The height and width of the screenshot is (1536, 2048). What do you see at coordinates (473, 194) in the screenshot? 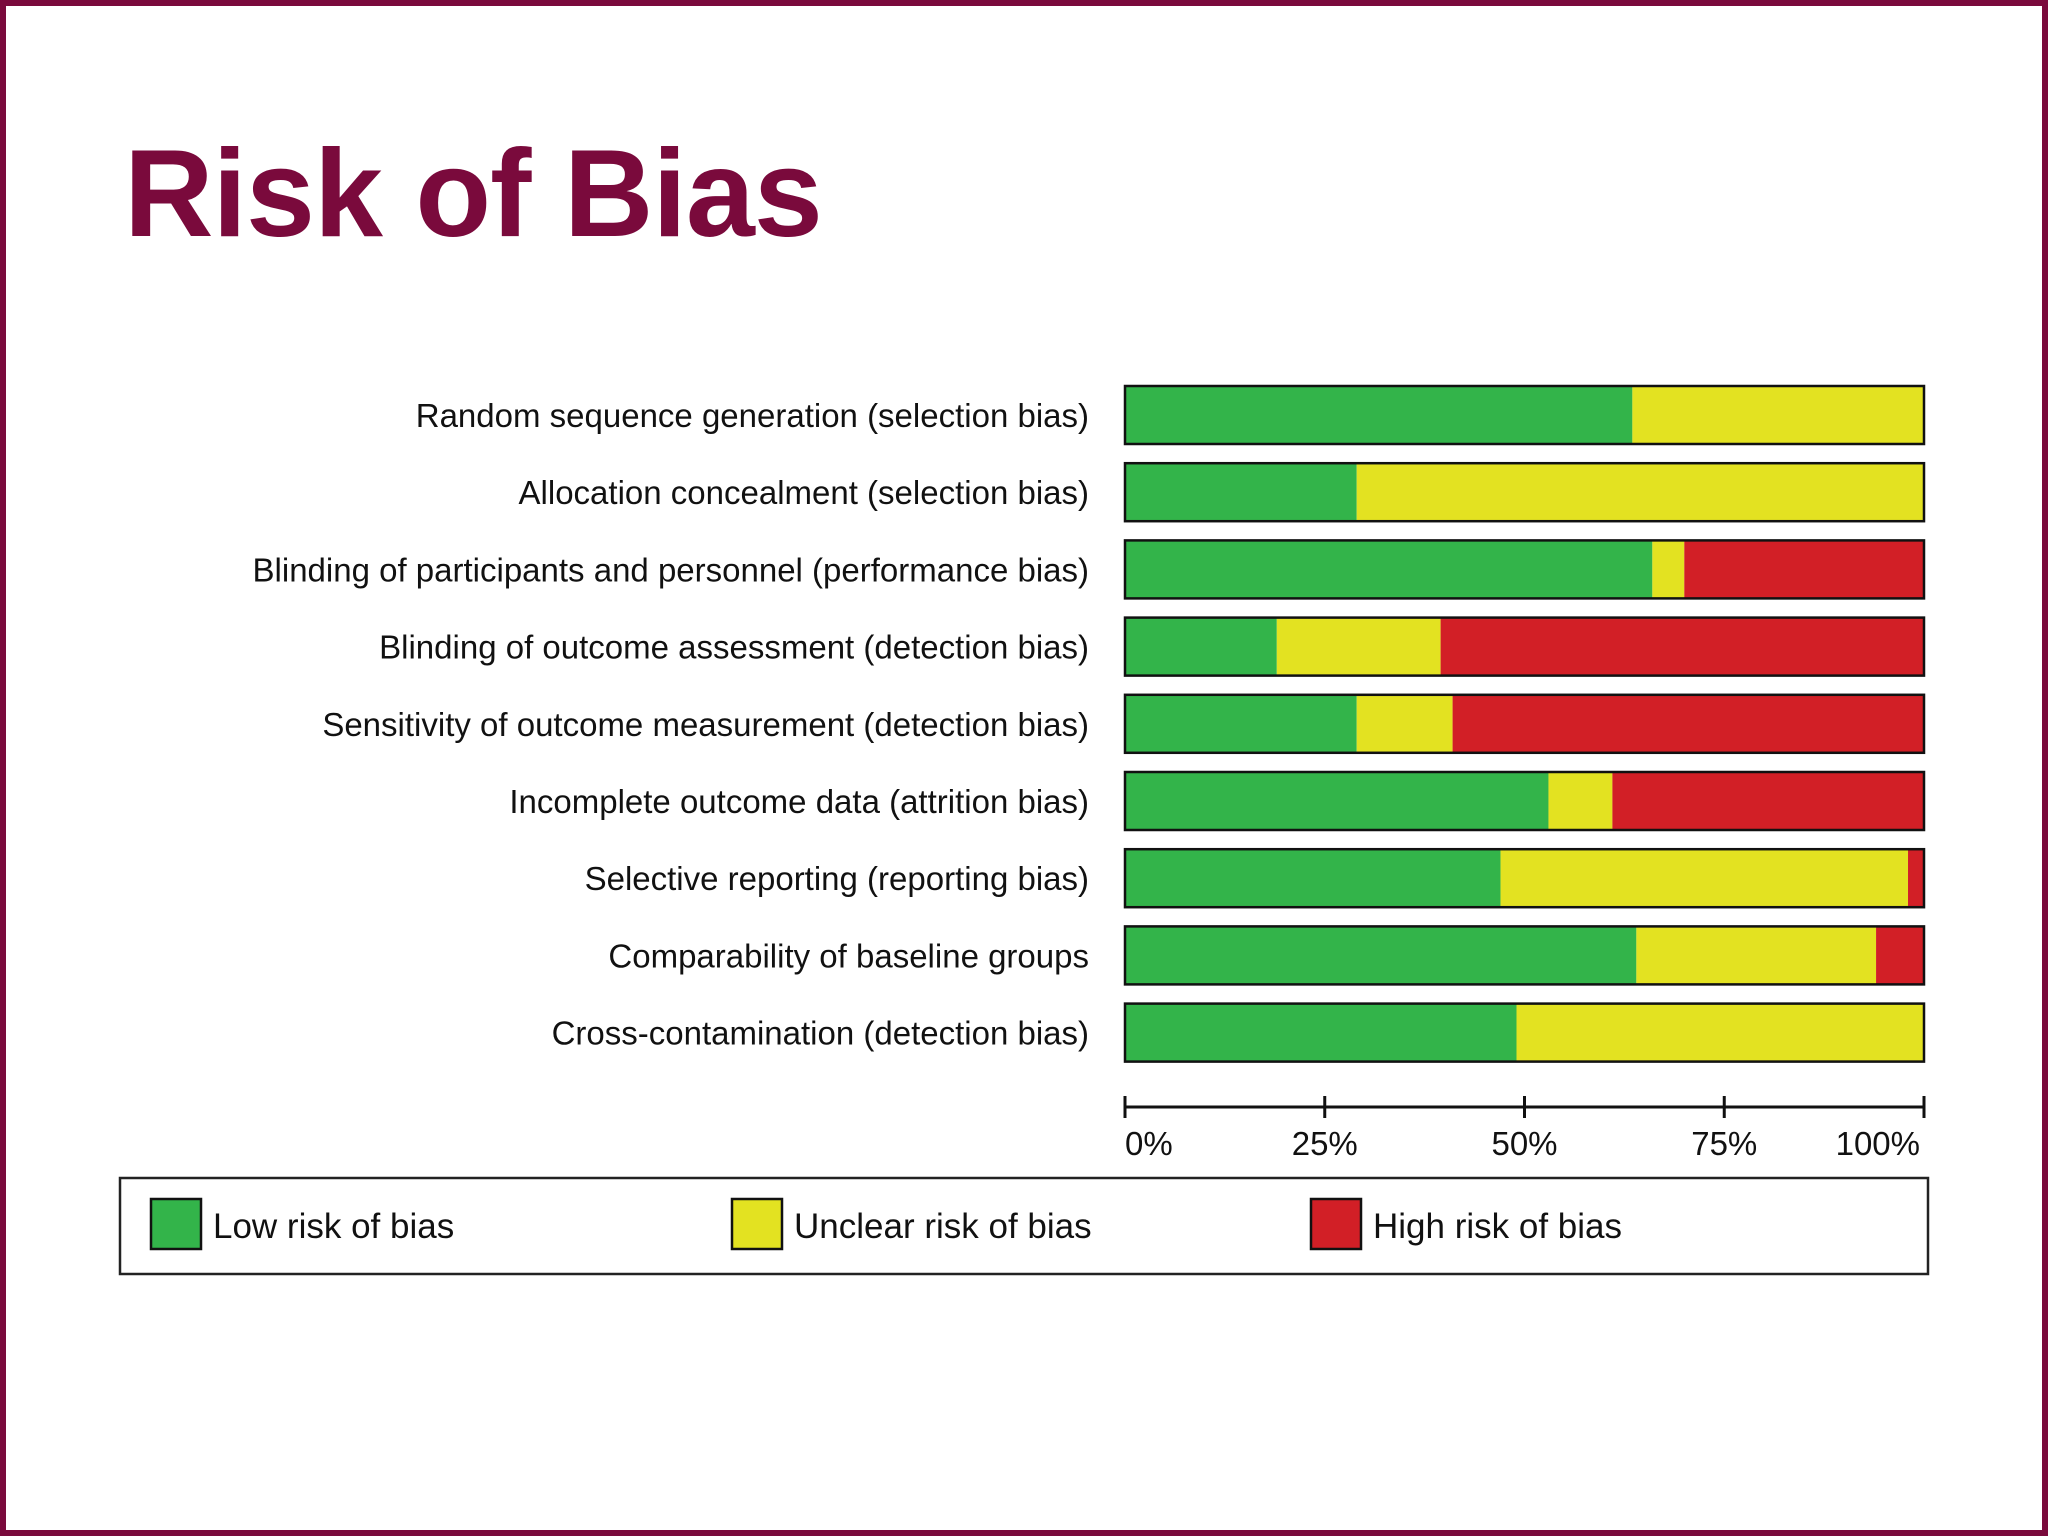
I see `slide-title: Risk of Bias` at bounding box center [473, 194].